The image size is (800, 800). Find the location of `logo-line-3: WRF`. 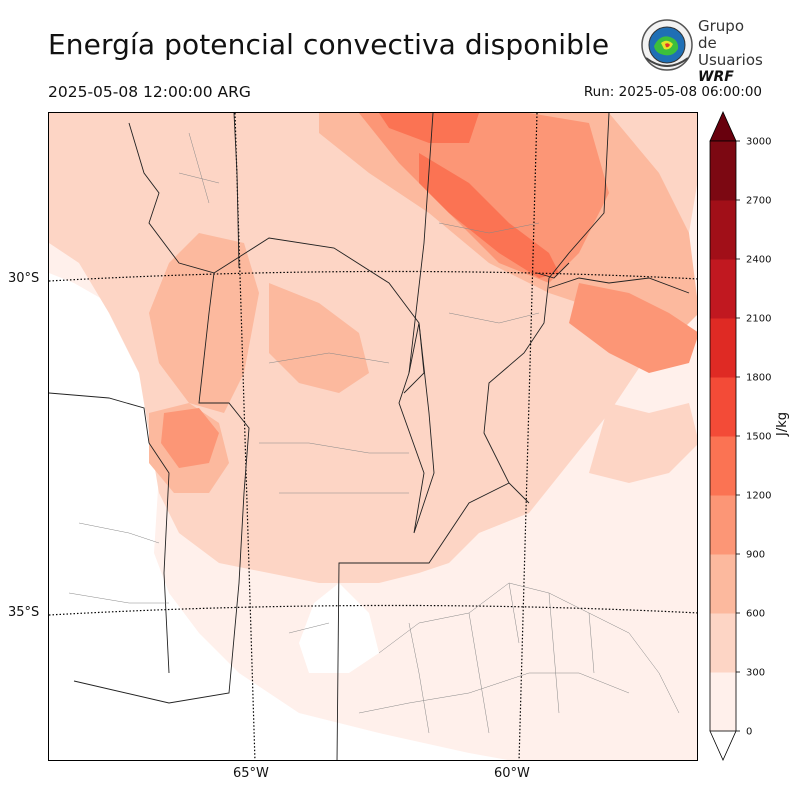

logo-line-3: WRF is located at coordinates (716, 77).